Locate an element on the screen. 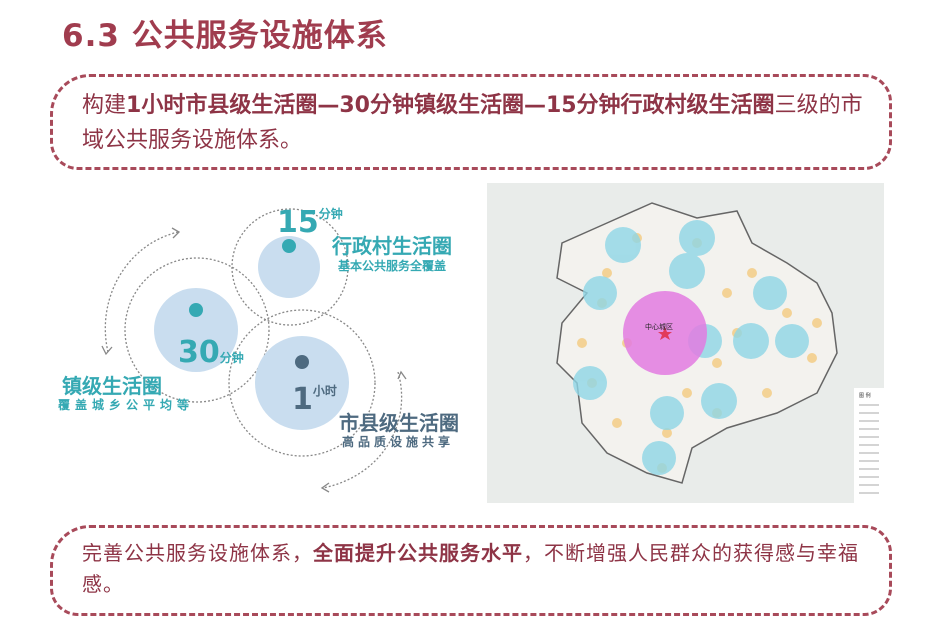 This screenshot has width=935, height=634. town-range-ring is located at coordinates (197, 330).